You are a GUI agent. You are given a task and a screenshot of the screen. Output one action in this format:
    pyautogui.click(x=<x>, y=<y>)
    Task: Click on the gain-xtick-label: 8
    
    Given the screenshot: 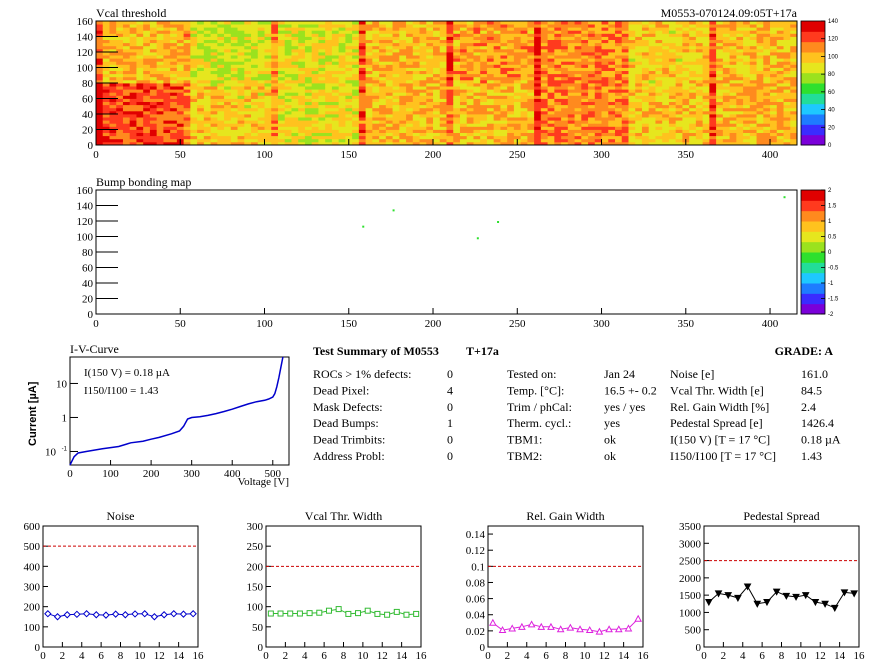 What is the action you would take?
    pyautogui.click(x=566, y=656)
    